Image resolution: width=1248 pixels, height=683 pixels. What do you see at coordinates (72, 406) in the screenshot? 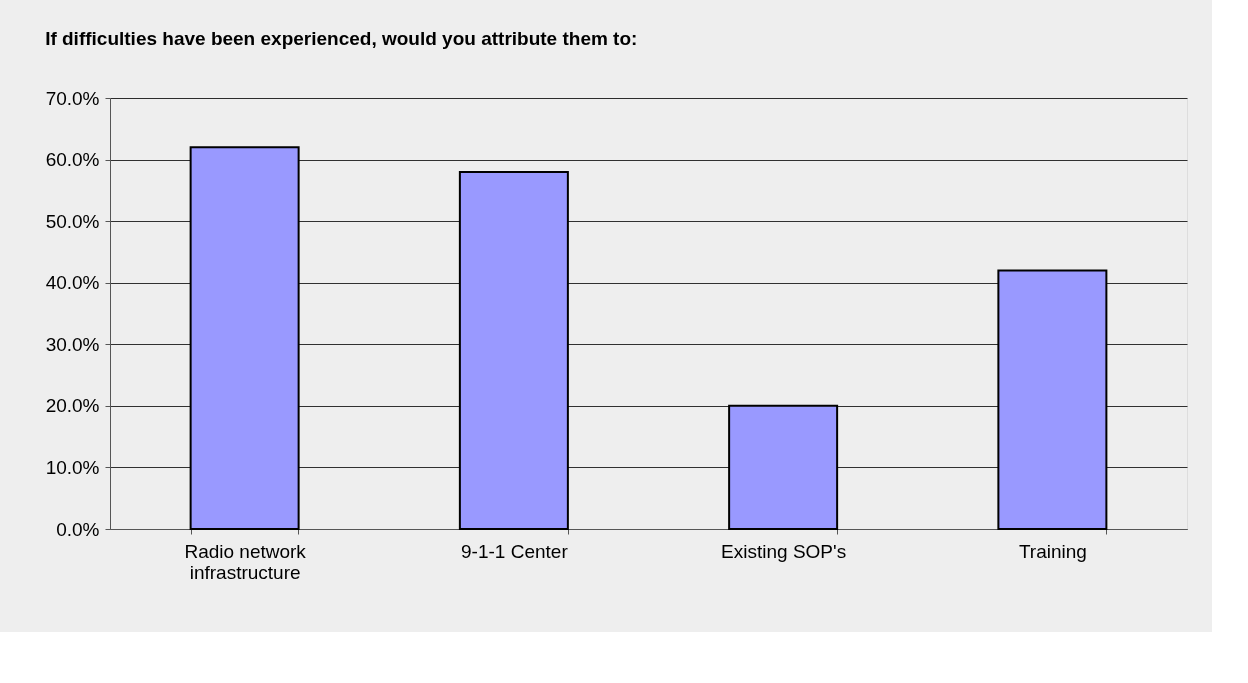
I see `y-tick-label: 20.0%` at bounding box center [72, 406].